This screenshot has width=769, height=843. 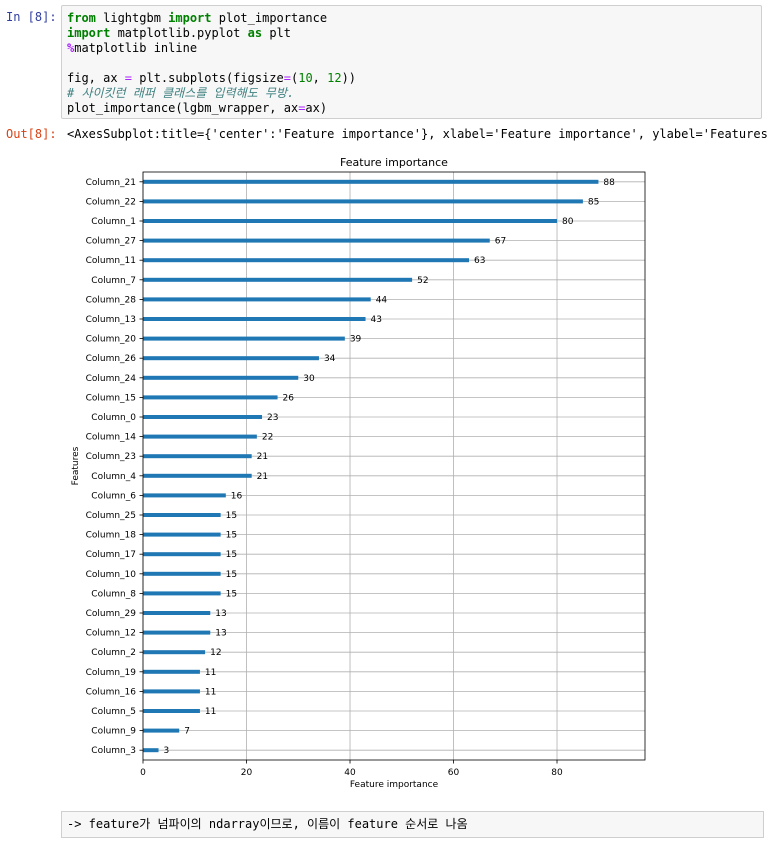 What do you see at coordinates (96, 78) in the screenshot?
I see `code-token: fig, ax` at bounding box center [96, 78].